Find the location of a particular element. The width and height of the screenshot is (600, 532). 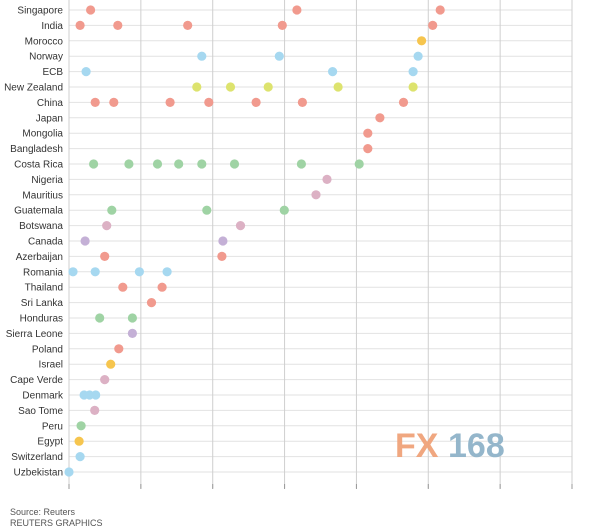

data-point-uzbekistan is located at coordinates (69, 472).